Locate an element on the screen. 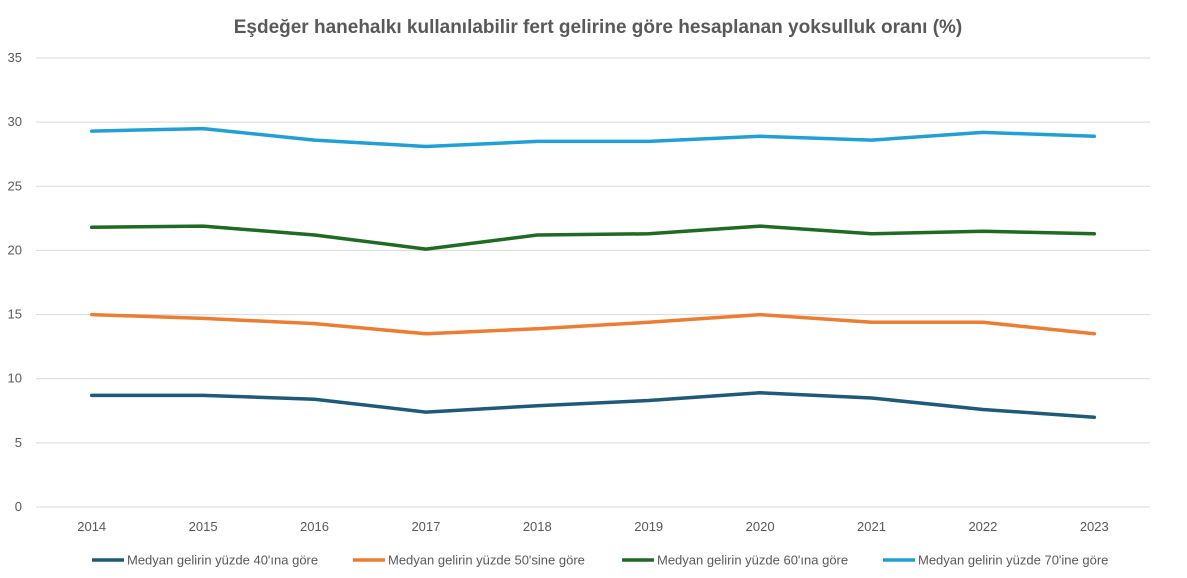 The width and height of the screenshot is (1187, 578). y-tick-label: 30 is located at coordinates (15, 121).